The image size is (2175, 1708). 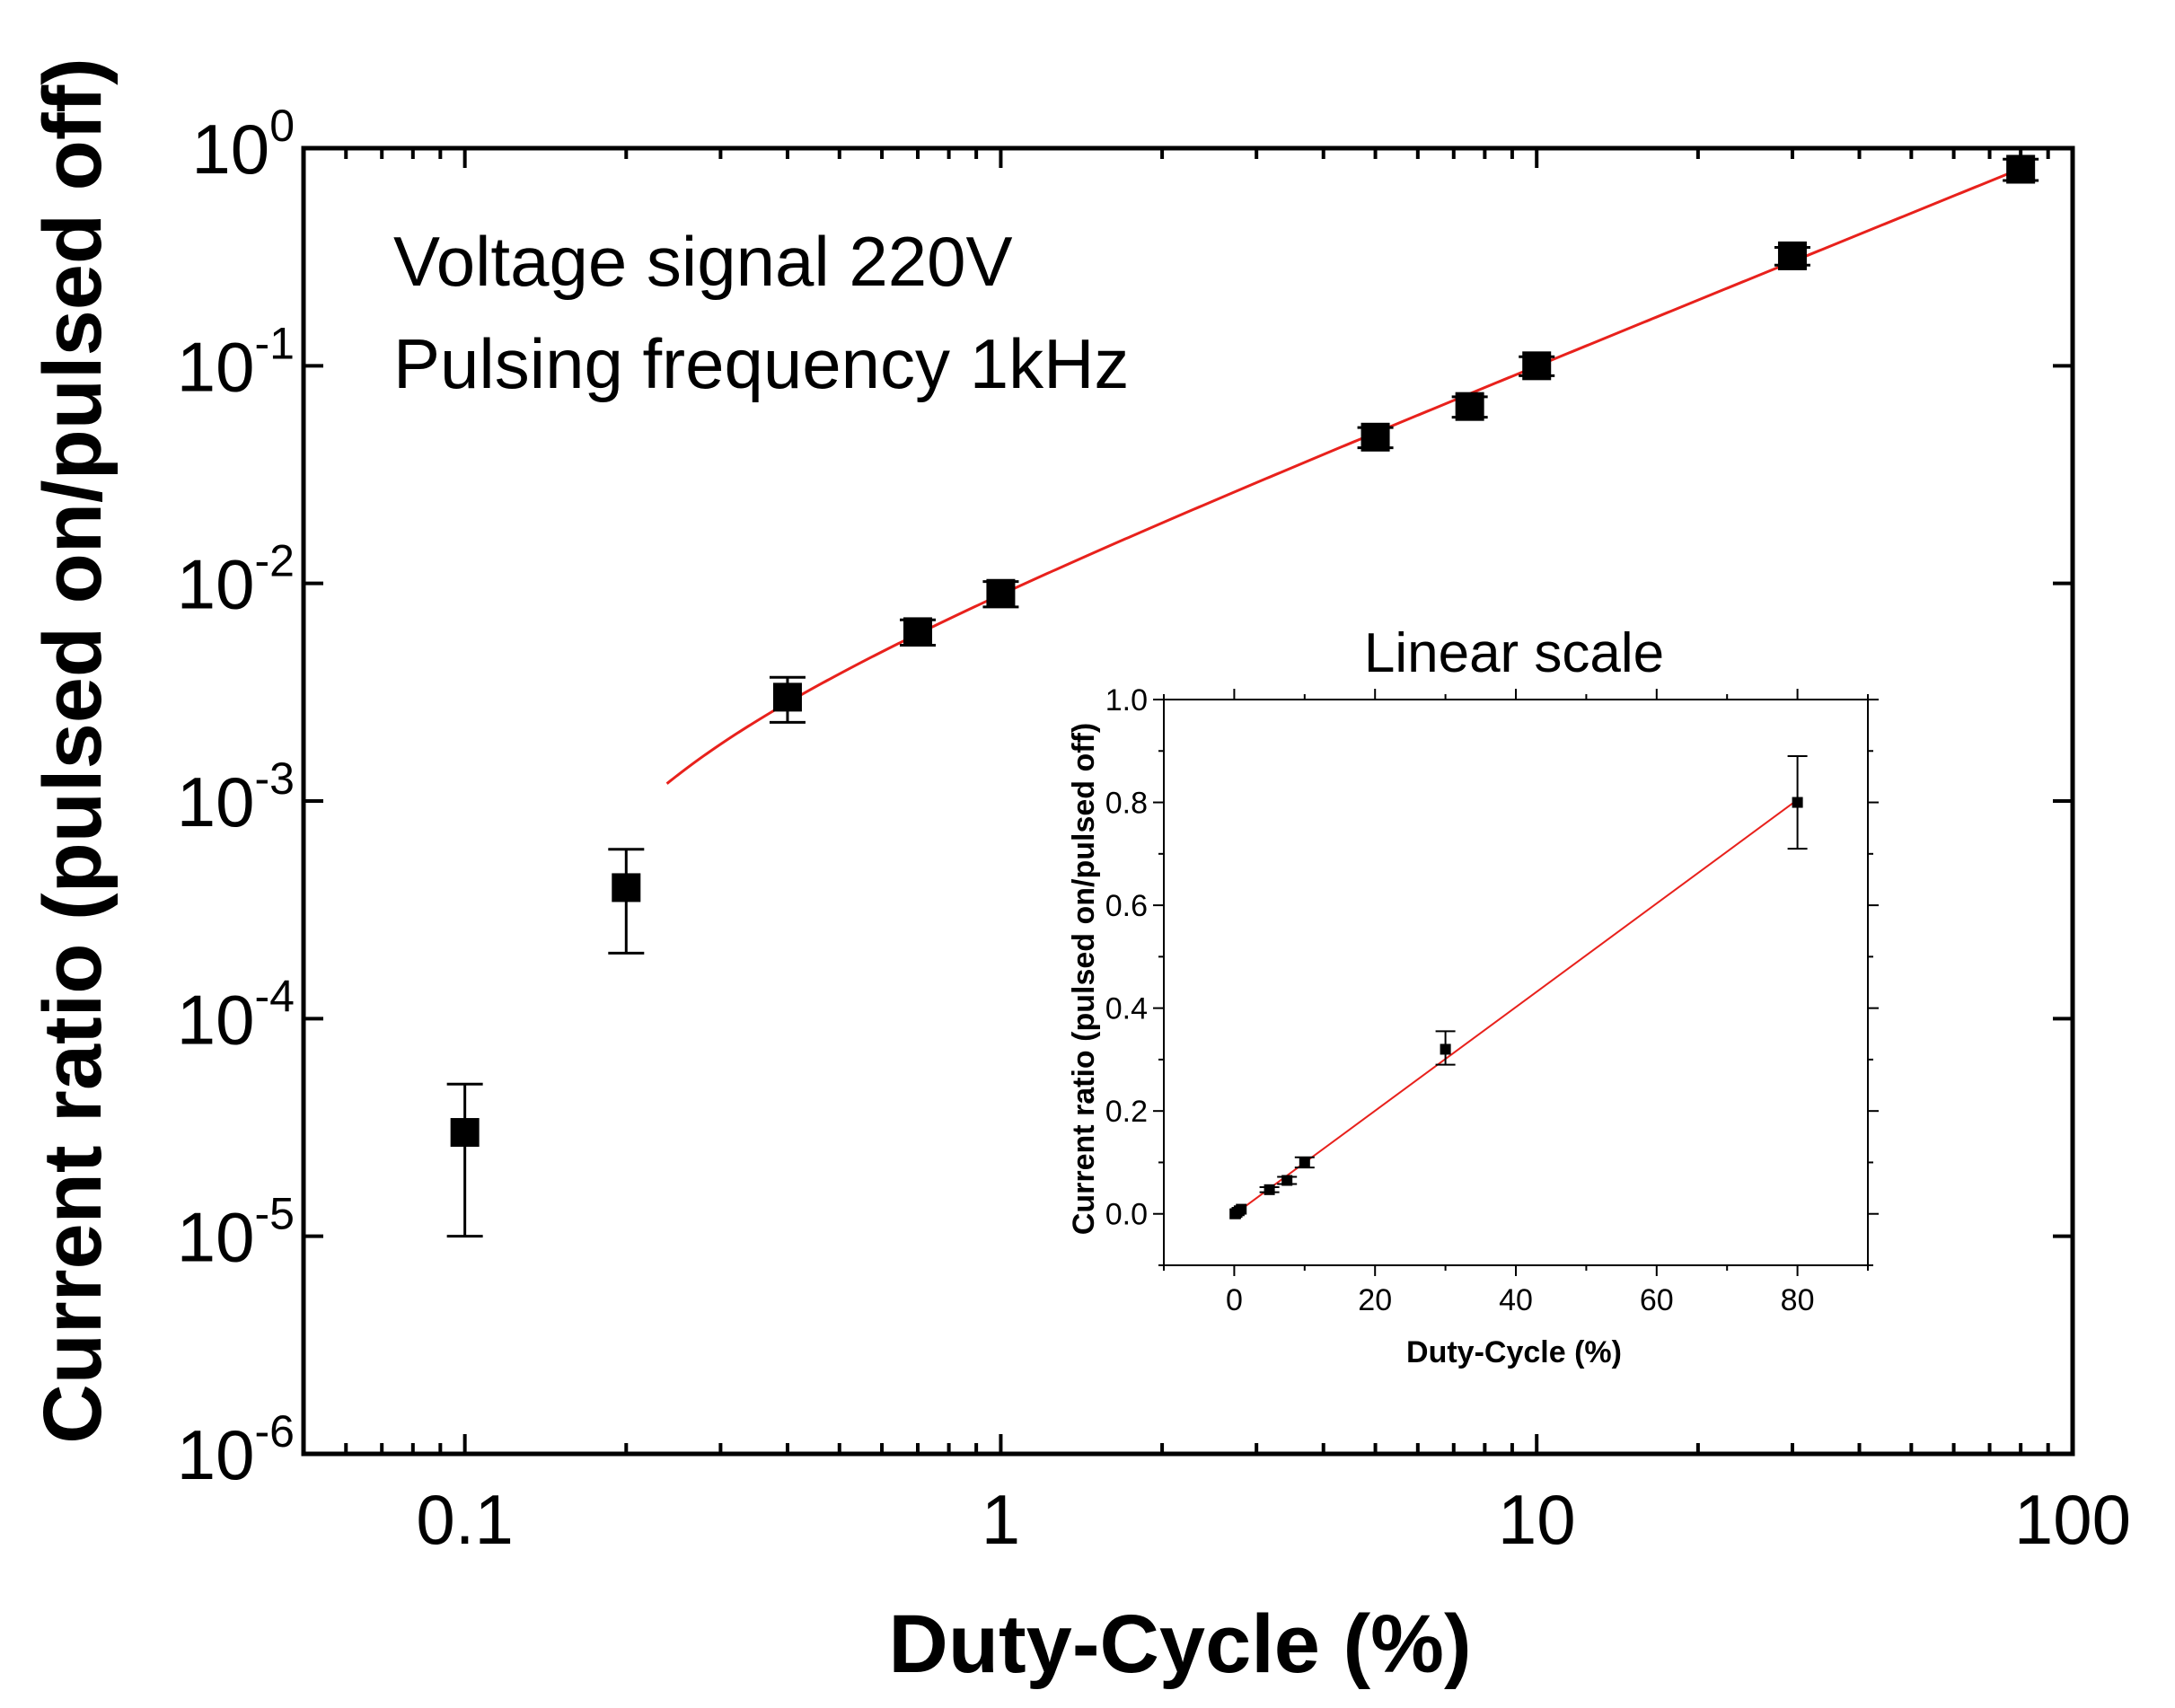 I want to click on inset-plot-frame, so click(x=1516, y=983).